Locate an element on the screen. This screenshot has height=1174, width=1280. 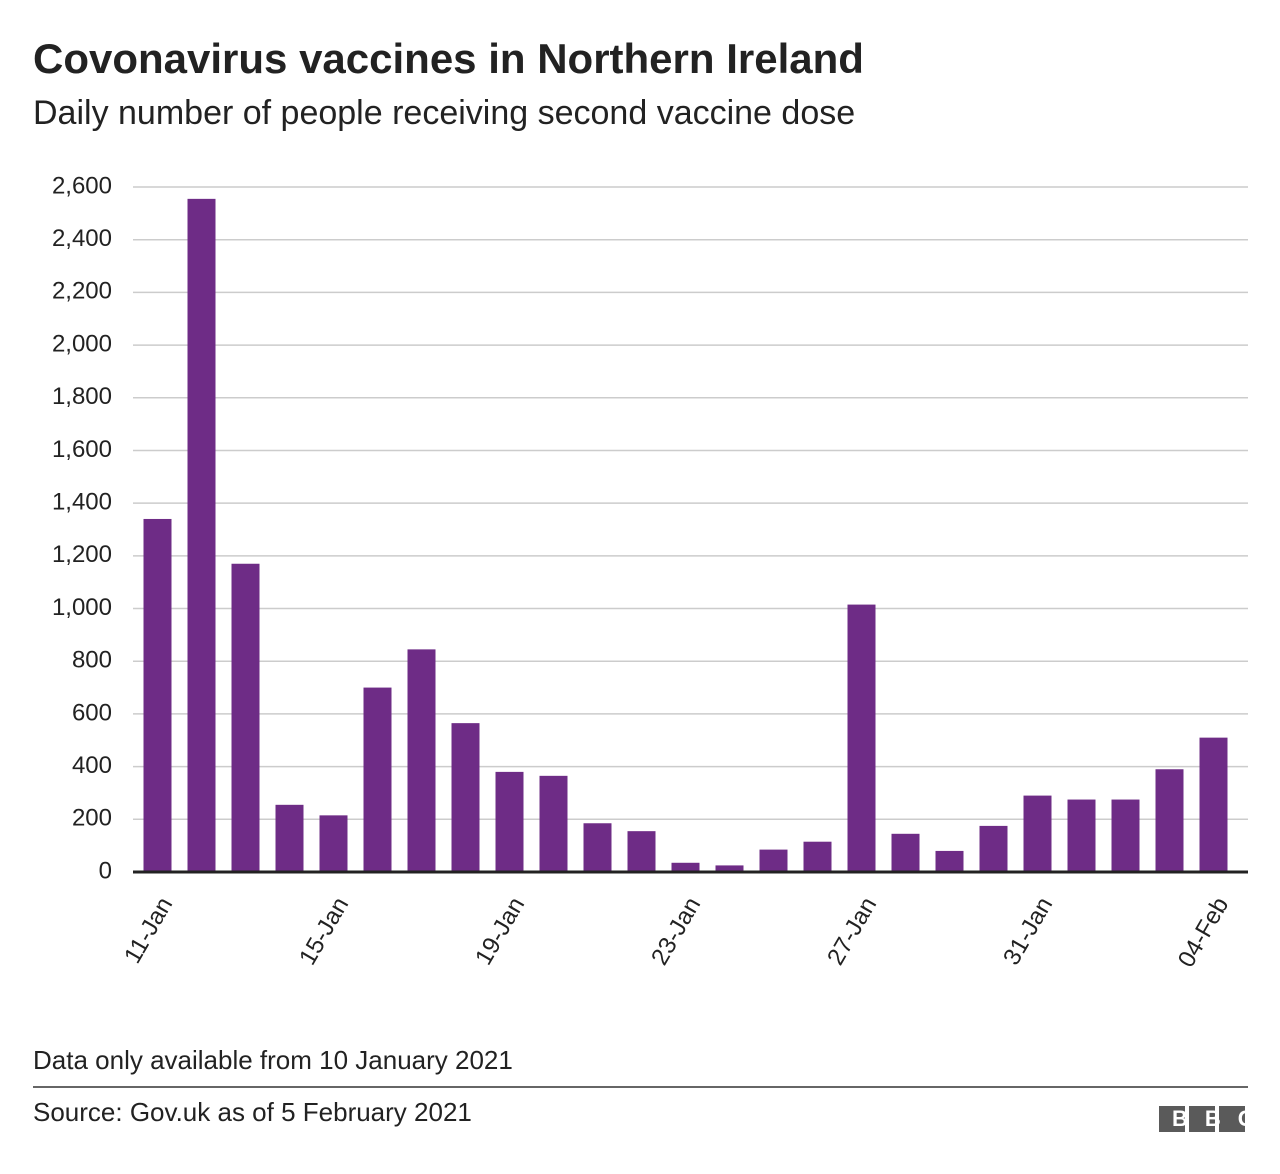
y-tick-label: 2,000 is located at coordinates (82, 343).